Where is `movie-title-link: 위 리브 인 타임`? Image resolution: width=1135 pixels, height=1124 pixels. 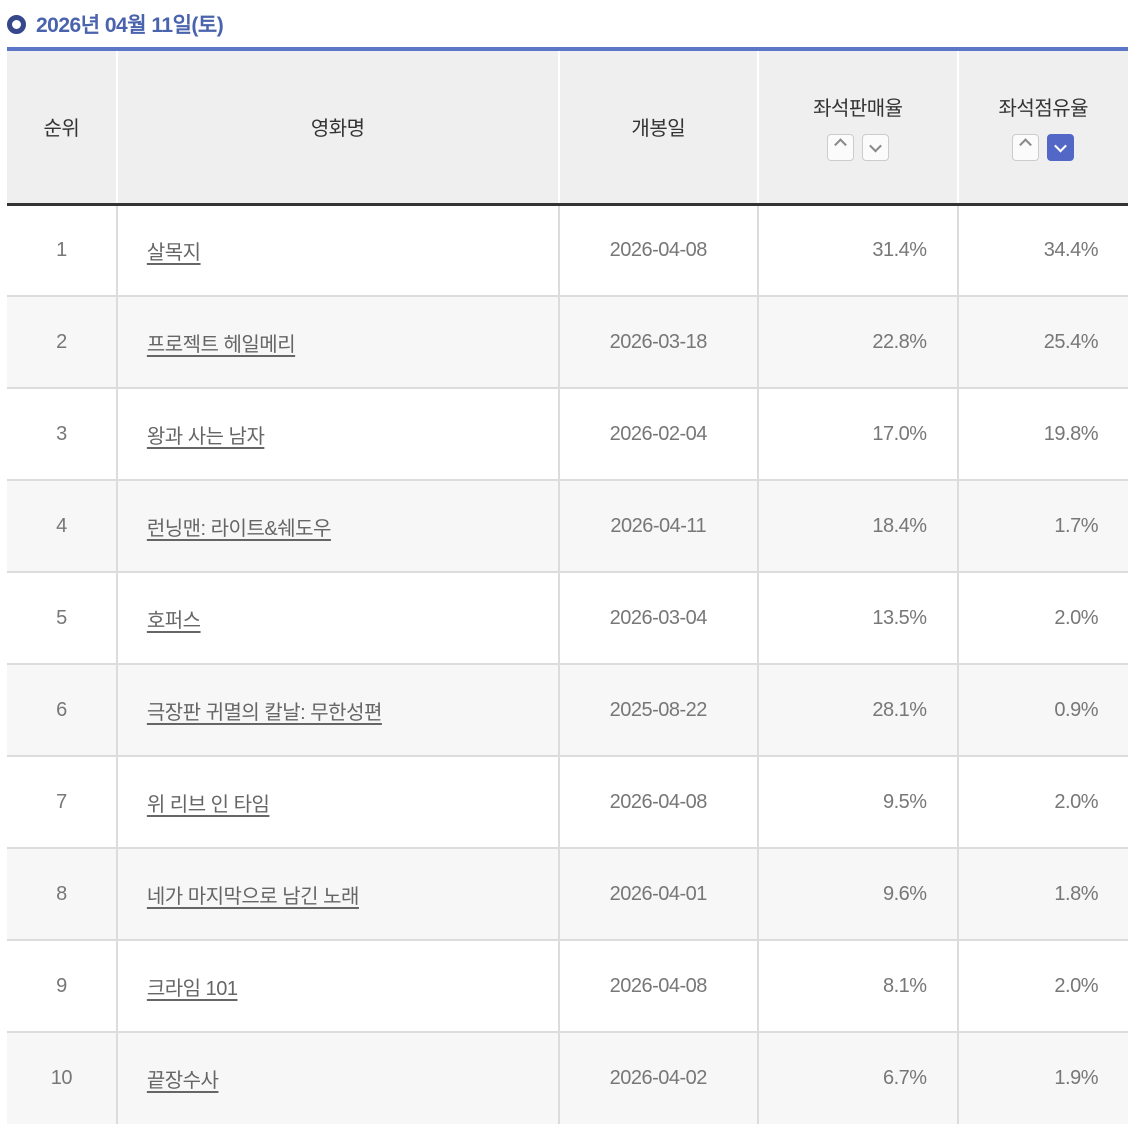
movie-title-link: 위 리브 인 타임 is located at coordinates (208, 804).